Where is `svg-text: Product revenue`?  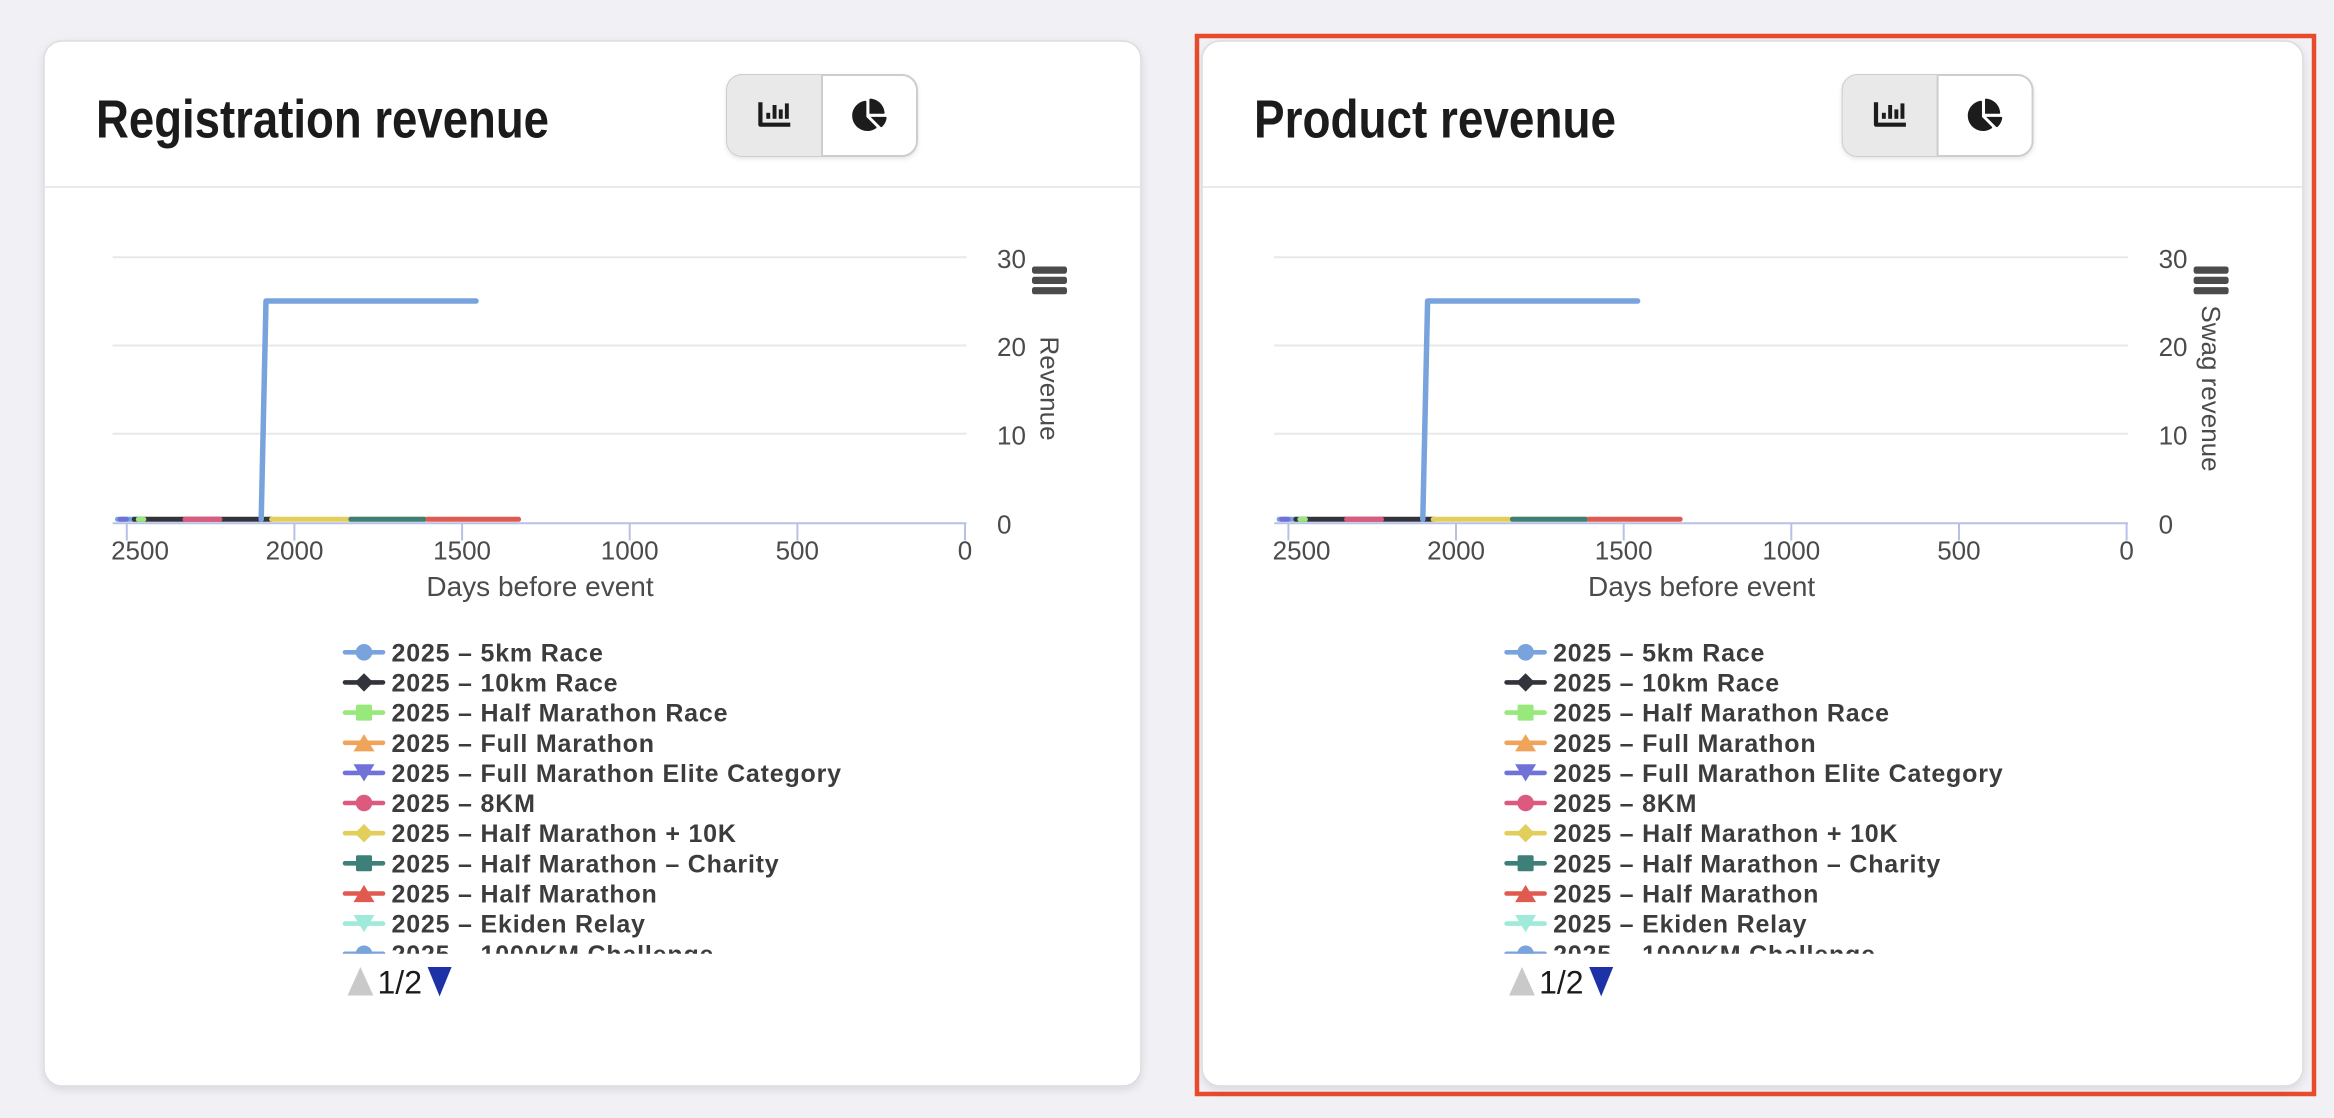 svg-text: Product revenue is located at coordinates (1435, 120).